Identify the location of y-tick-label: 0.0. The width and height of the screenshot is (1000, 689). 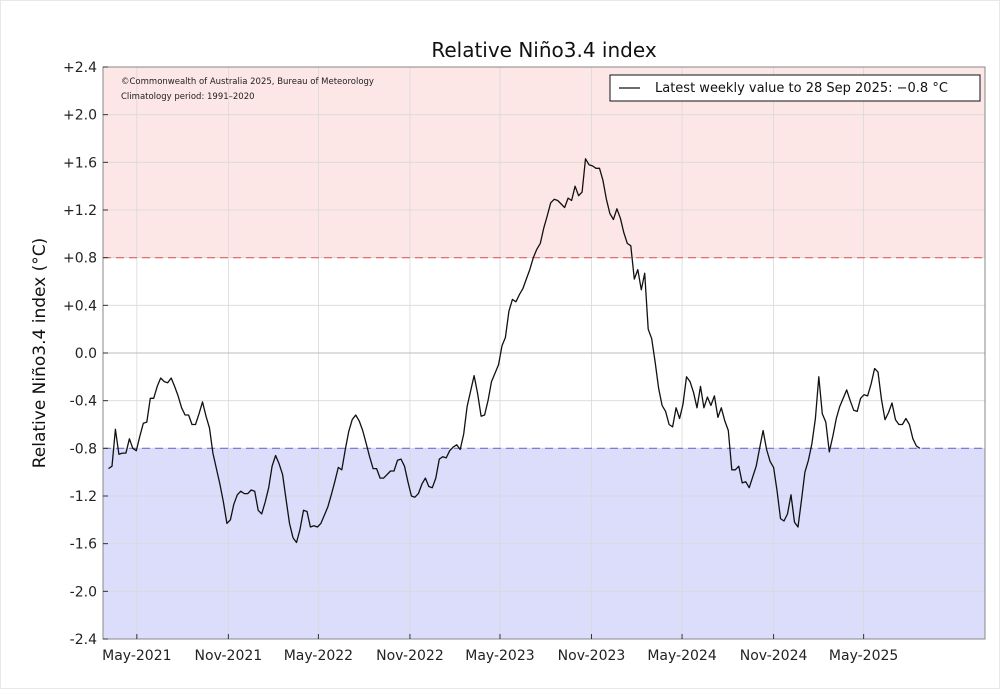
(86, 354).